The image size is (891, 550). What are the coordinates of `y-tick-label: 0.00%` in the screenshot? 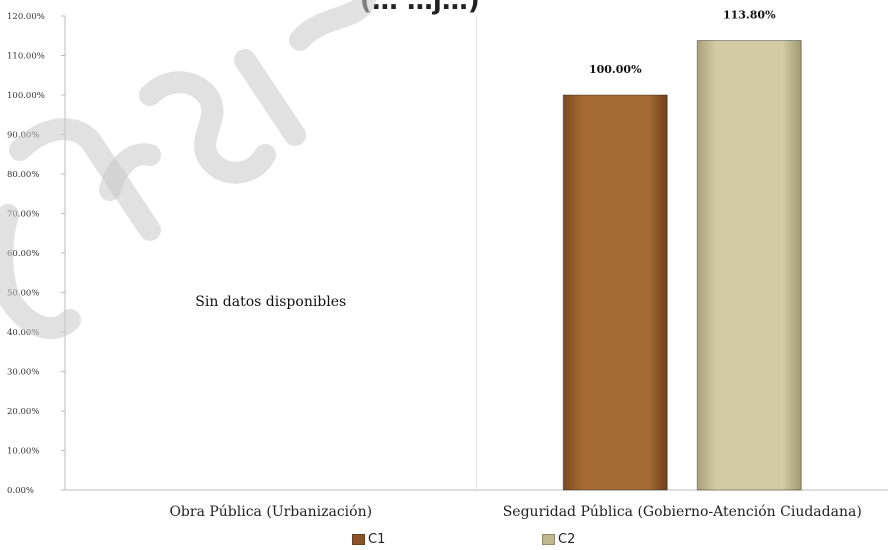 It's located at (20, 491).